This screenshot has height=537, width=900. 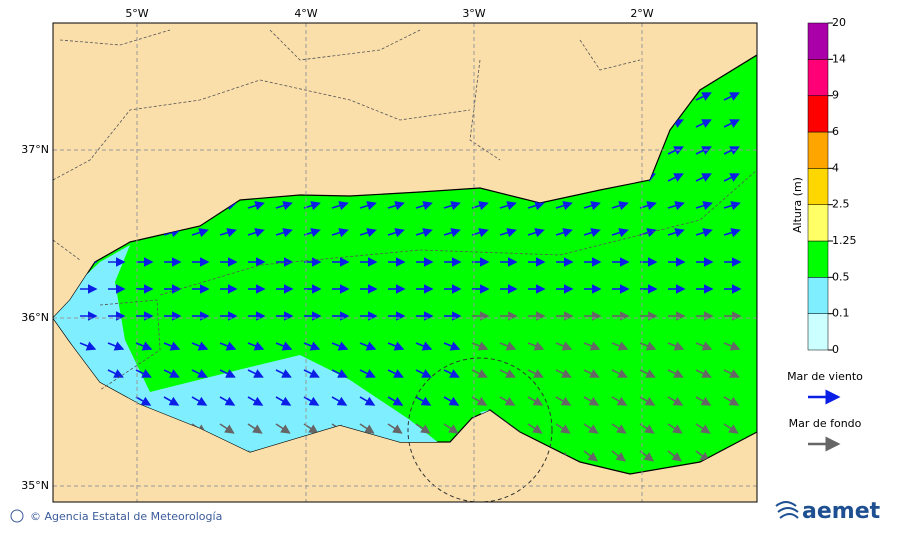 What do you see at coordinates (839, 22) in the screenshot?
I see `colorbar-label: 20` at bounding box center [839, 22].